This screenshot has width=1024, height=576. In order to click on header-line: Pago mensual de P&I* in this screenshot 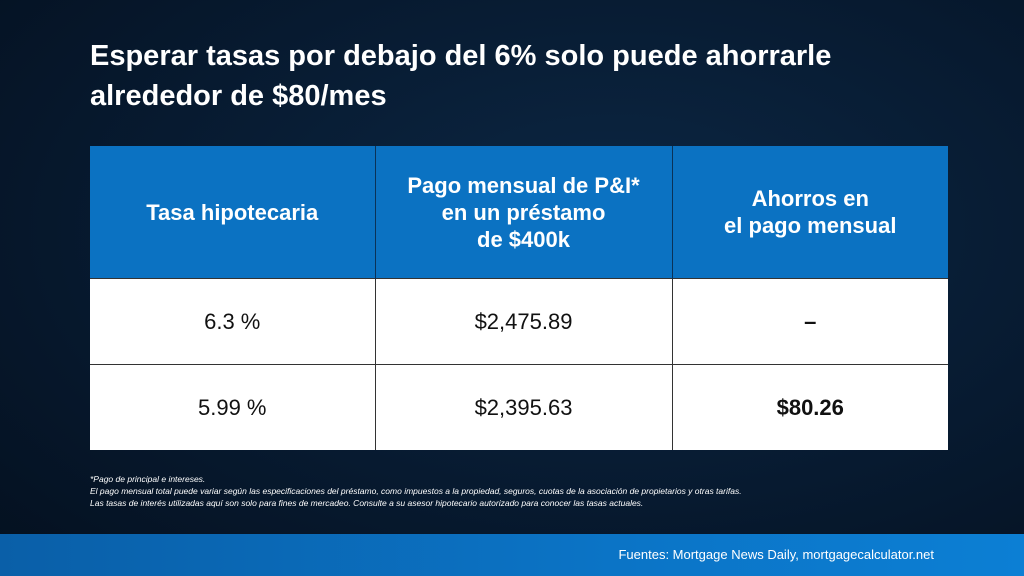, I will do `click(523, 185)`.